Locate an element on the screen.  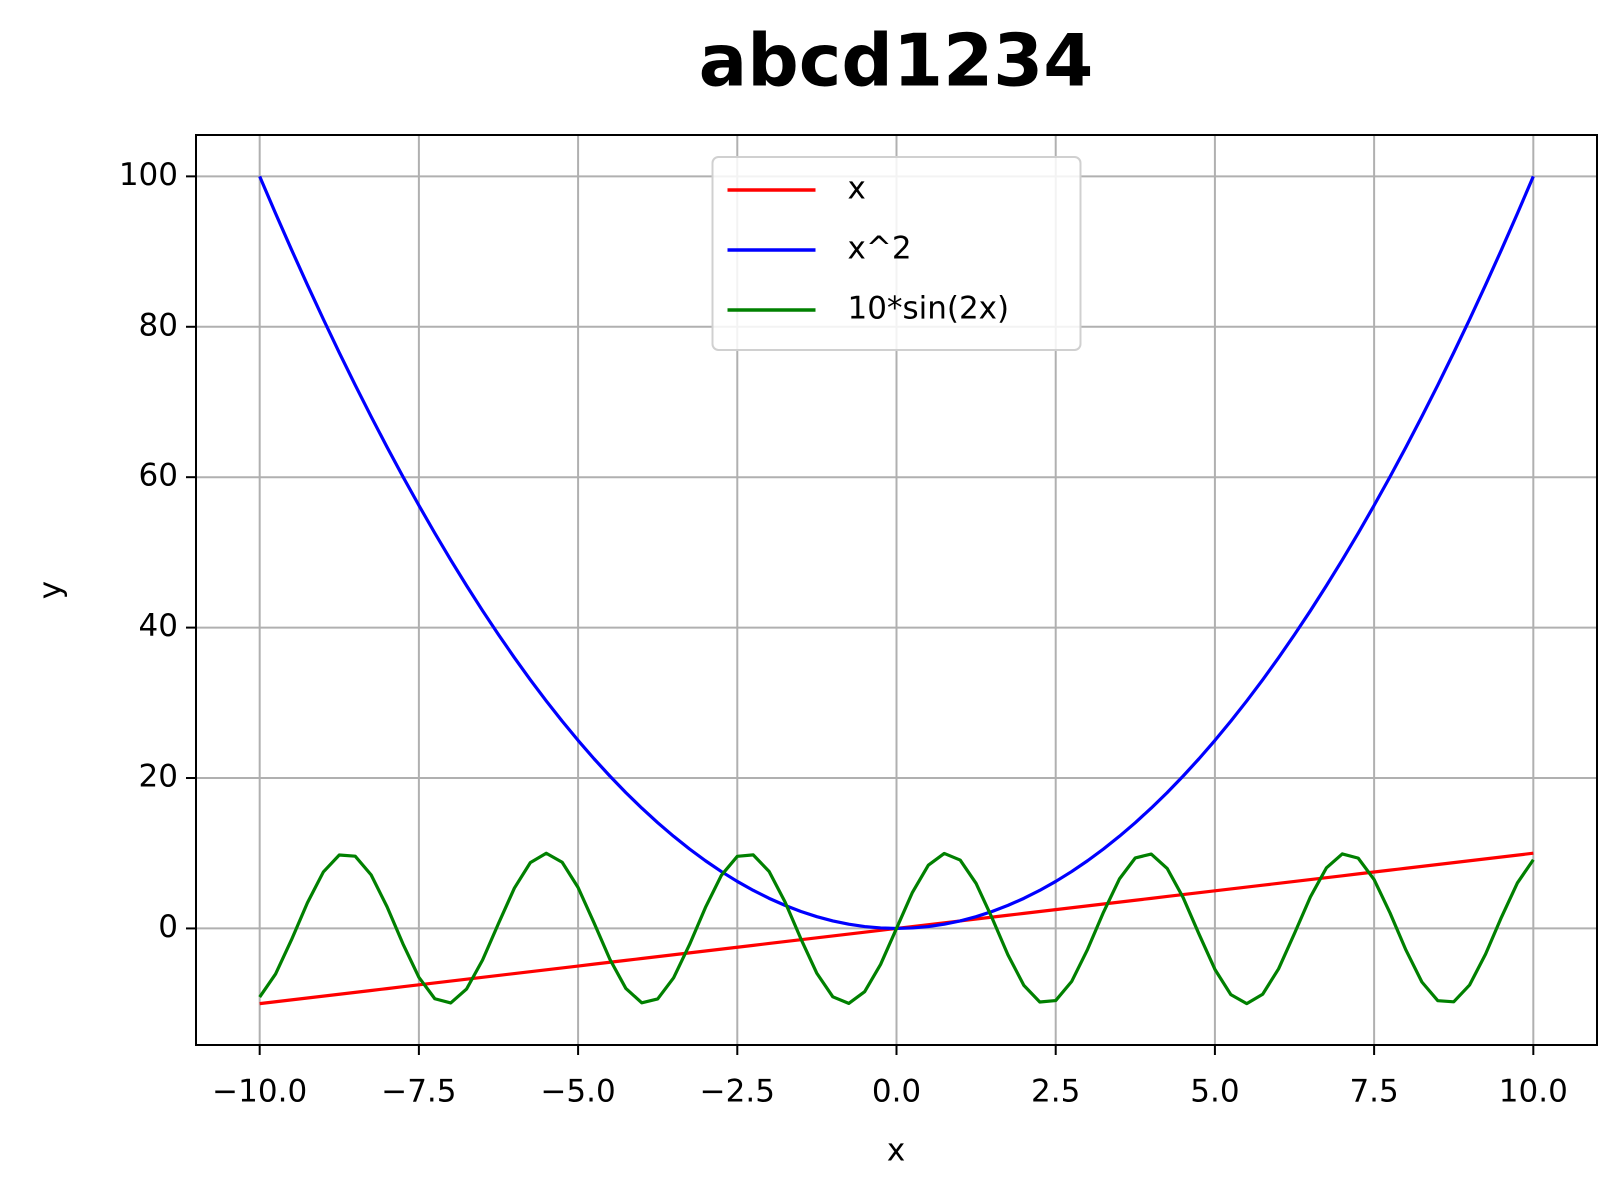
y-tick-label: 40 is located at coordinates (158, 626).